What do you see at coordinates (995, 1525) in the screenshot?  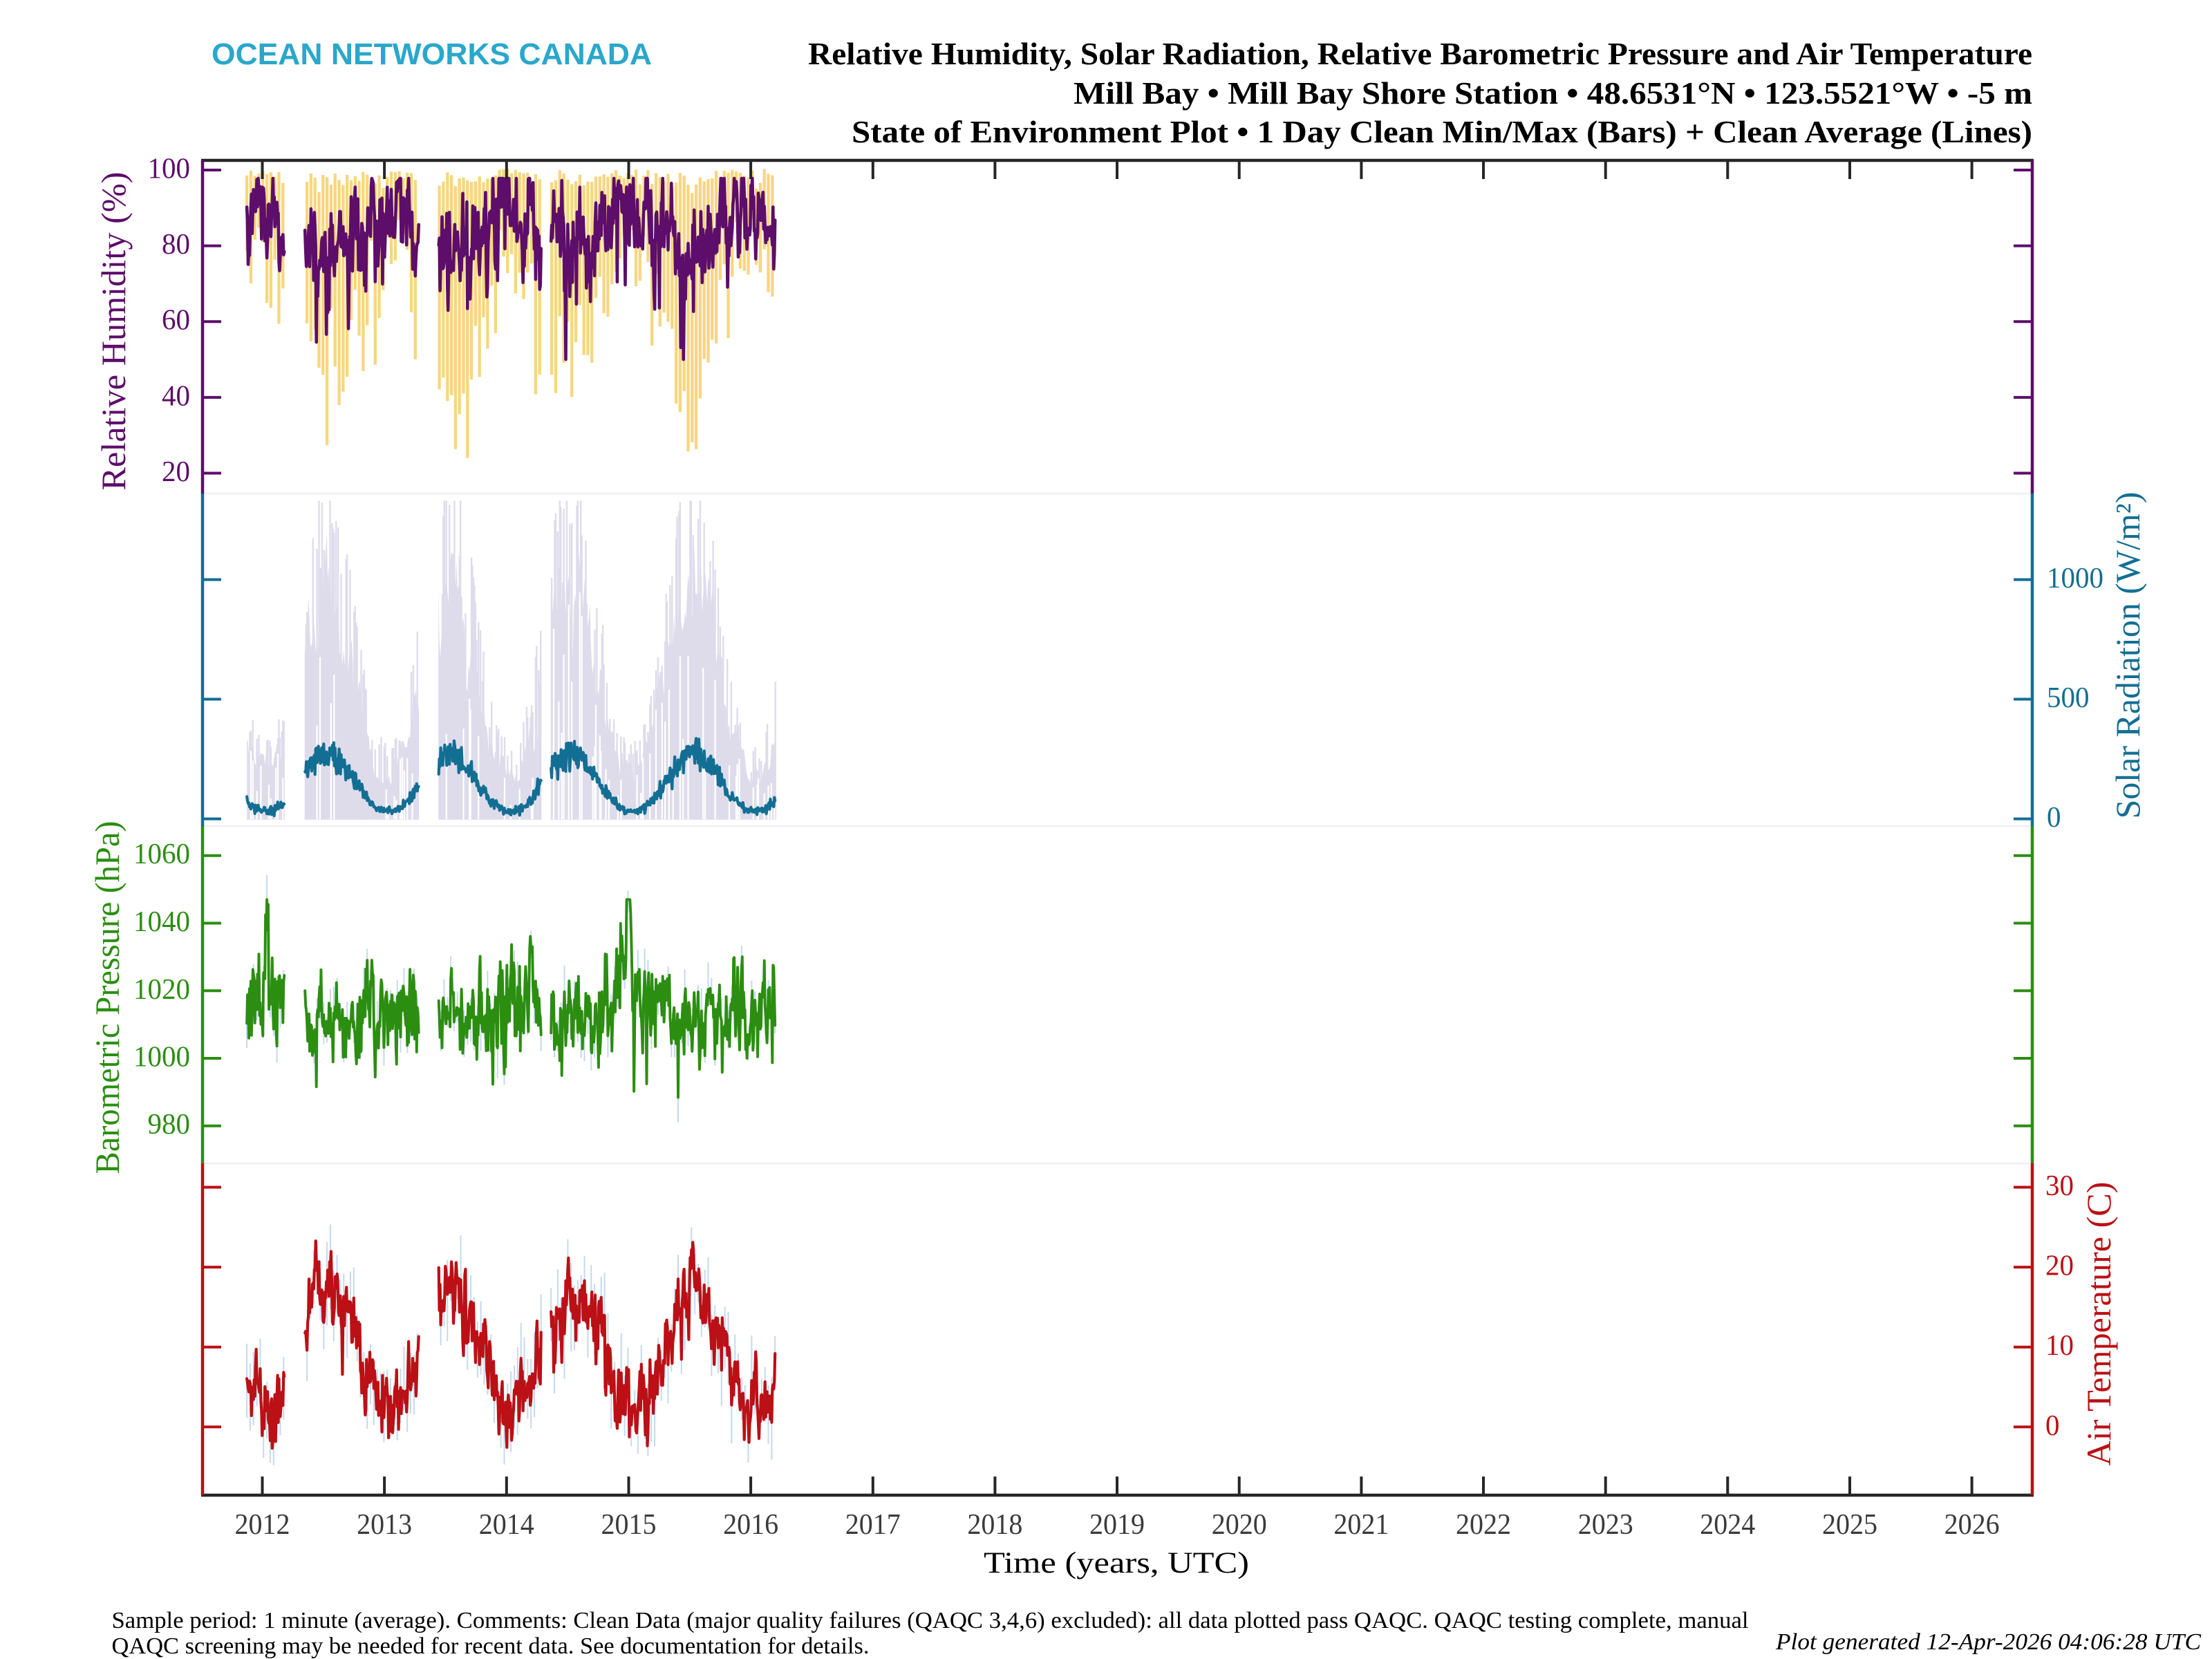 I see `svg-text: 2018` at bounding box center [995, 1525].